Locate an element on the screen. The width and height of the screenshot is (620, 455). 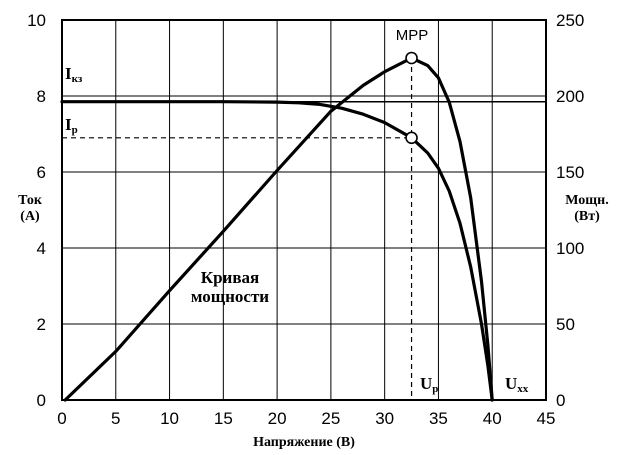
power-curve-label-line1: Кривая is located at coordinates (230, 277).